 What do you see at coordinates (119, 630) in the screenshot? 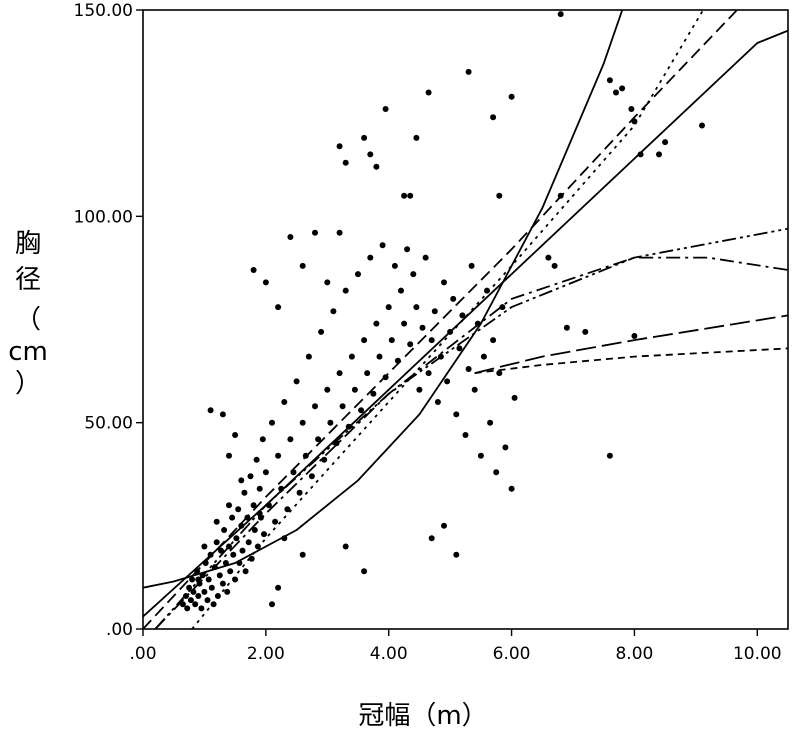
I see `y-tick-label: .00` at bounding box center [119, 630].